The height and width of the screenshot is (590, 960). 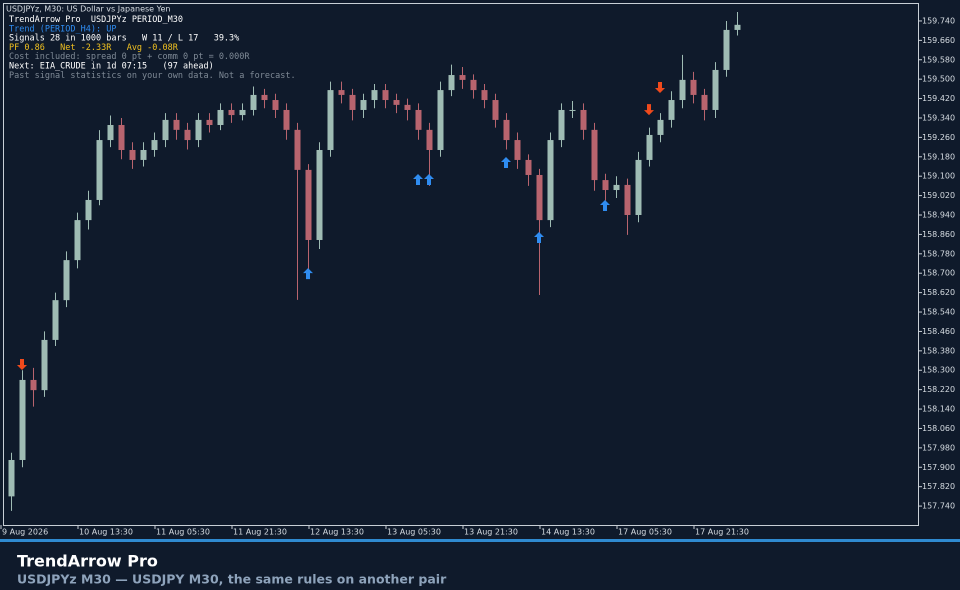 I want to click on y-tick-label: 158.300, so click(x=938, y=370).